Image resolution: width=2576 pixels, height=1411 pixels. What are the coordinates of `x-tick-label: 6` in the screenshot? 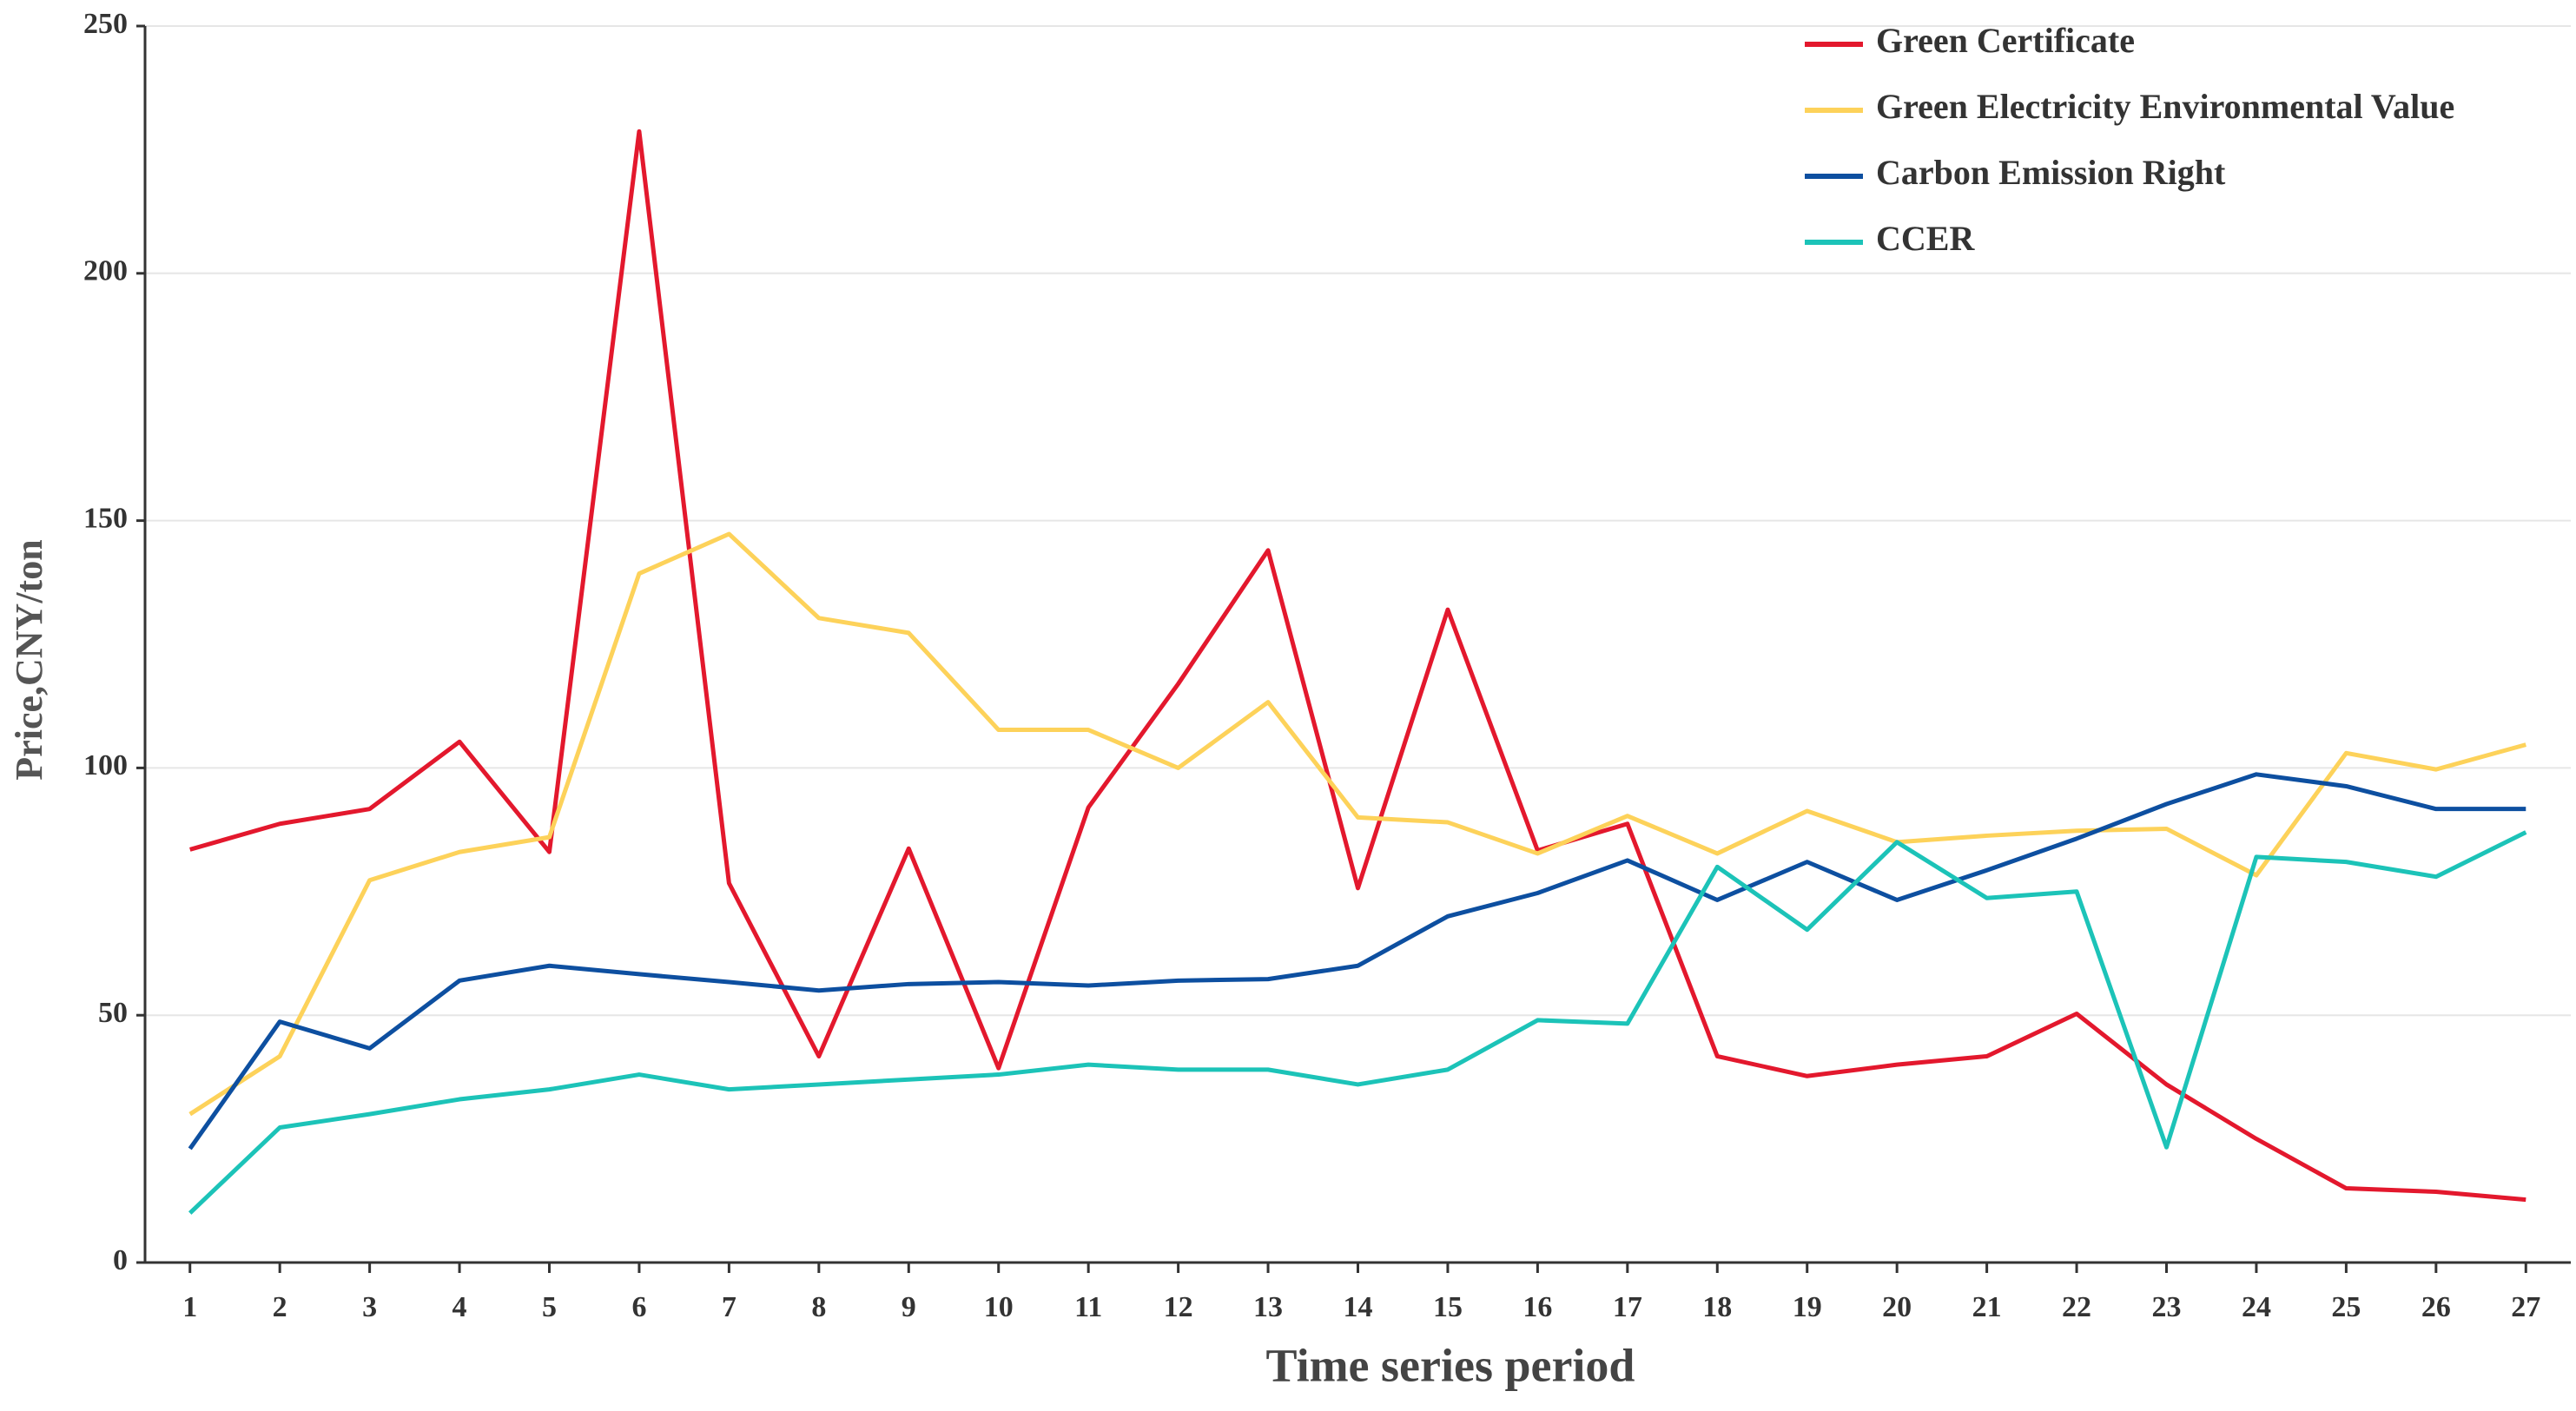 It's located at (638, 1307).